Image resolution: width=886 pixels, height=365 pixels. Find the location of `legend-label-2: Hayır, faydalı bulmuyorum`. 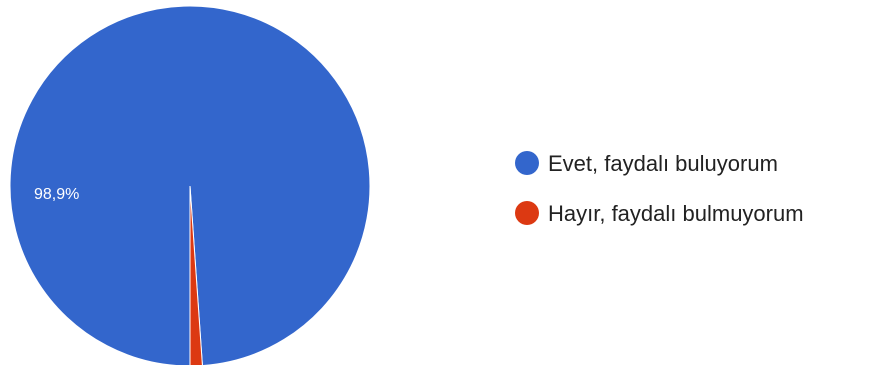

legend-label-2: Hayır, faydalı bulmuyorum is located at coordinates (676, 213).